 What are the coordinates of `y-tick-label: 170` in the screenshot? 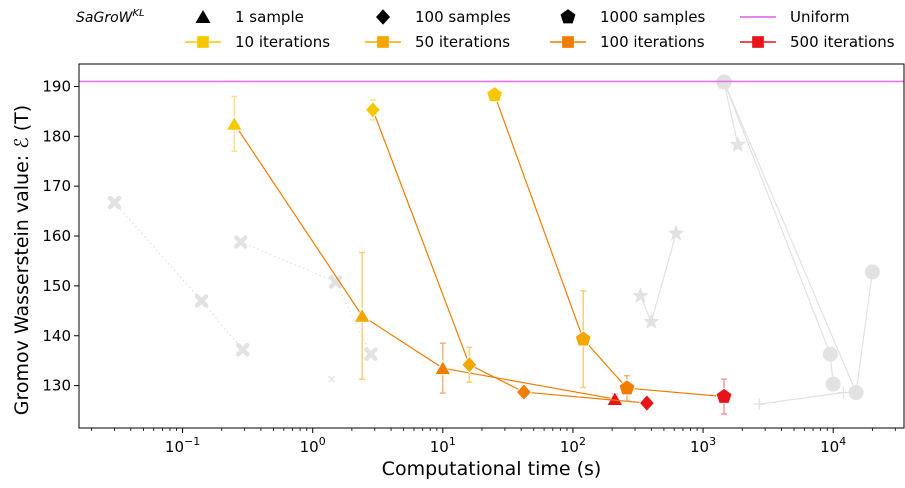 It's located at (56, 186).